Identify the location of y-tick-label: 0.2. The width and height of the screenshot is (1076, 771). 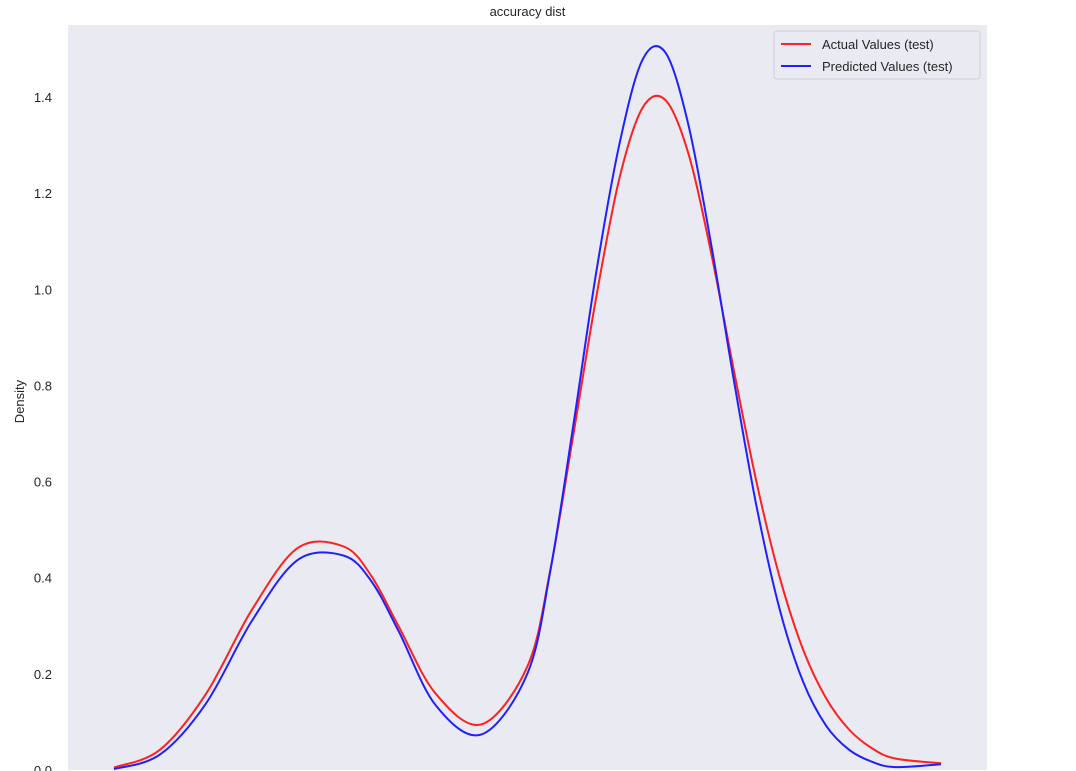
(43, 674).